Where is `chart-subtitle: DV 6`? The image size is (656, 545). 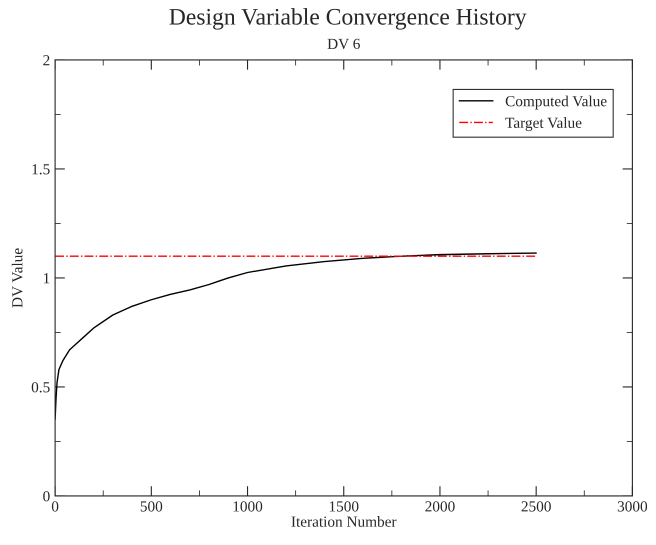
chart-subtitle: DV 6 is located at coordinates (344, 44).